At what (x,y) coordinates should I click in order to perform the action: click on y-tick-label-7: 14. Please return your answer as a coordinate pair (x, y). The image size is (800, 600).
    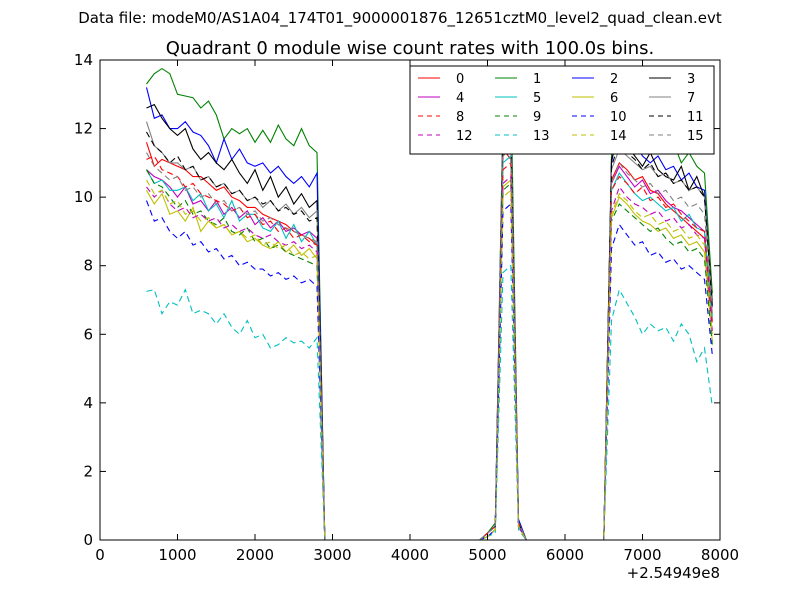
    Looking at the image, I should click on (83, 60).